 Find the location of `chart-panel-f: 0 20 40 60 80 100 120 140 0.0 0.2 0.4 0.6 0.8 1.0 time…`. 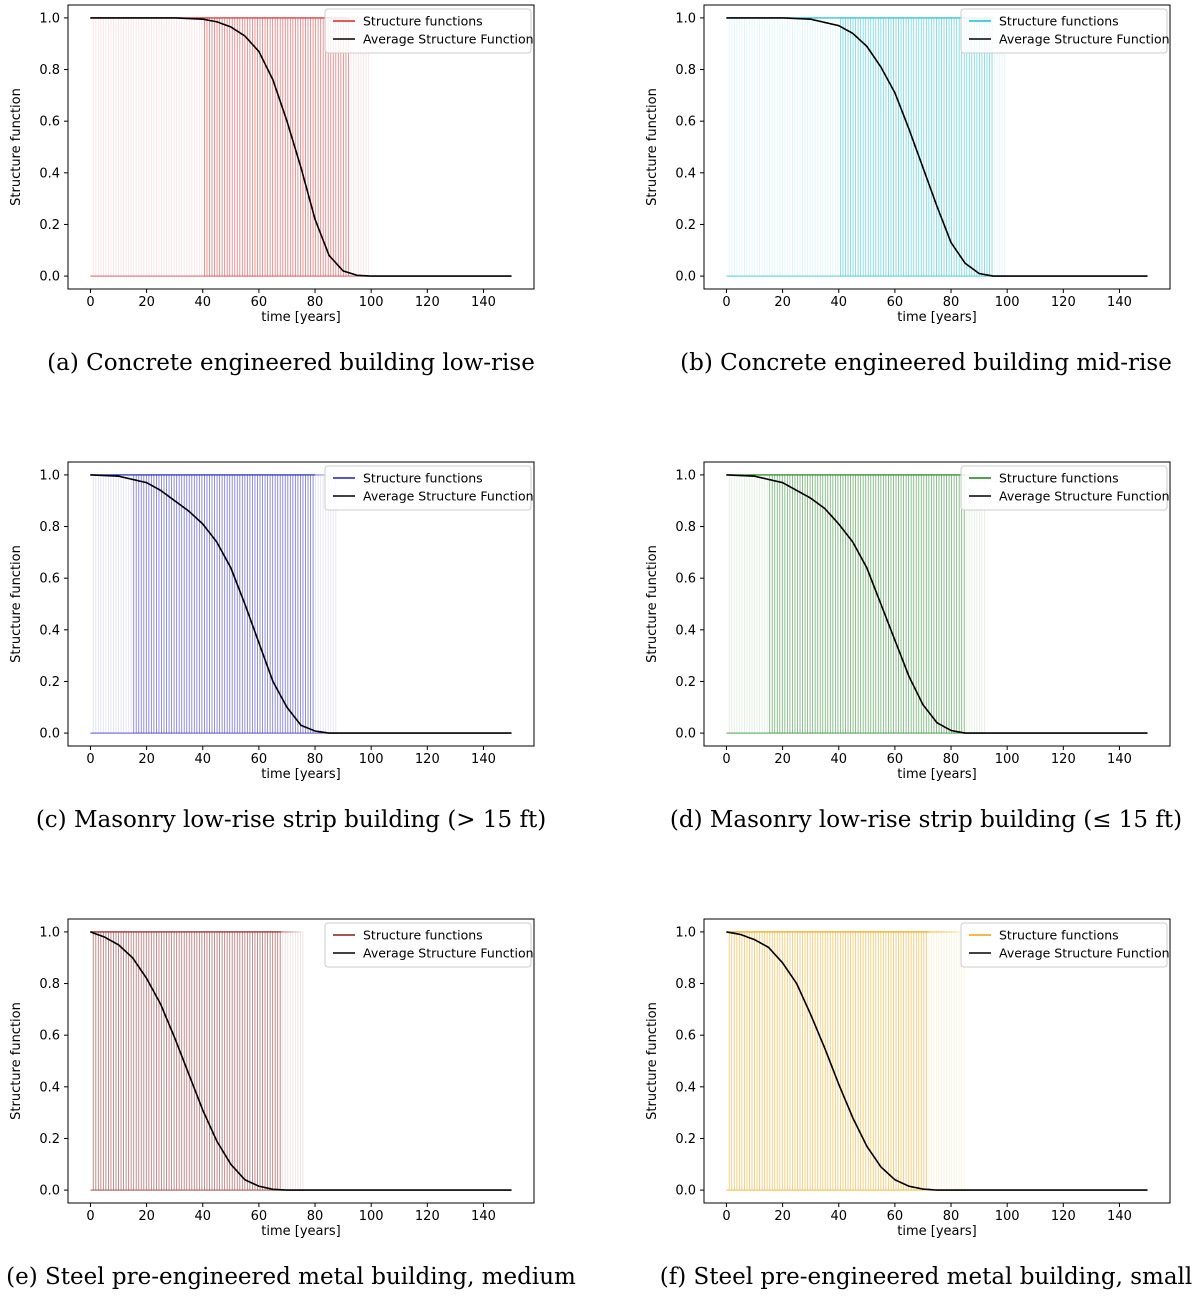

chart-panel-f: 0 20 40 60 80 100 120 140 0.0 0.2 0.4 0.6 0.8 1.0 time… is located at coordinates (908, 1078).